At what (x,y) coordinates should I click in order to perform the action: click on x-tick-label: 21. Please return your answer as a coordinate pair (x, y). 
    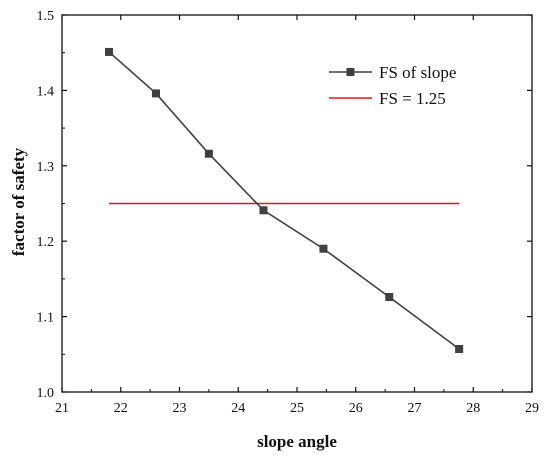
    Looking at the image, I should click on (62, 408).